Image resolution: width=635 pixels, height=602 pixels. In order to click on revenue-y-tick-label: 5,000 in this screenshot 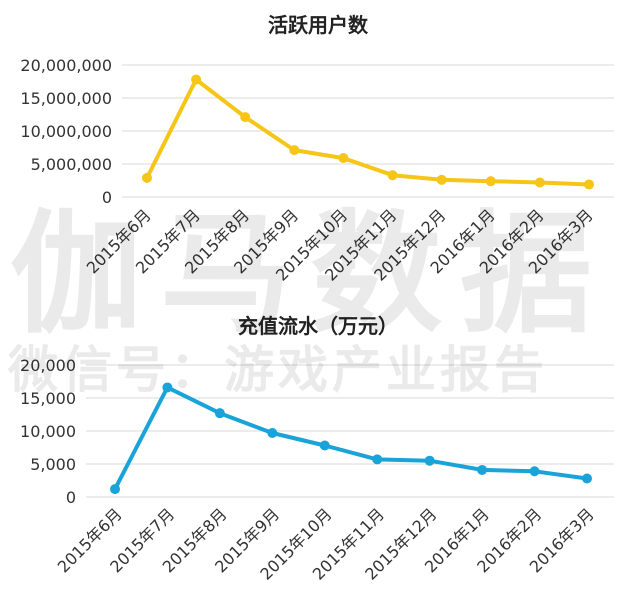, I will do `click(53, 464)`.